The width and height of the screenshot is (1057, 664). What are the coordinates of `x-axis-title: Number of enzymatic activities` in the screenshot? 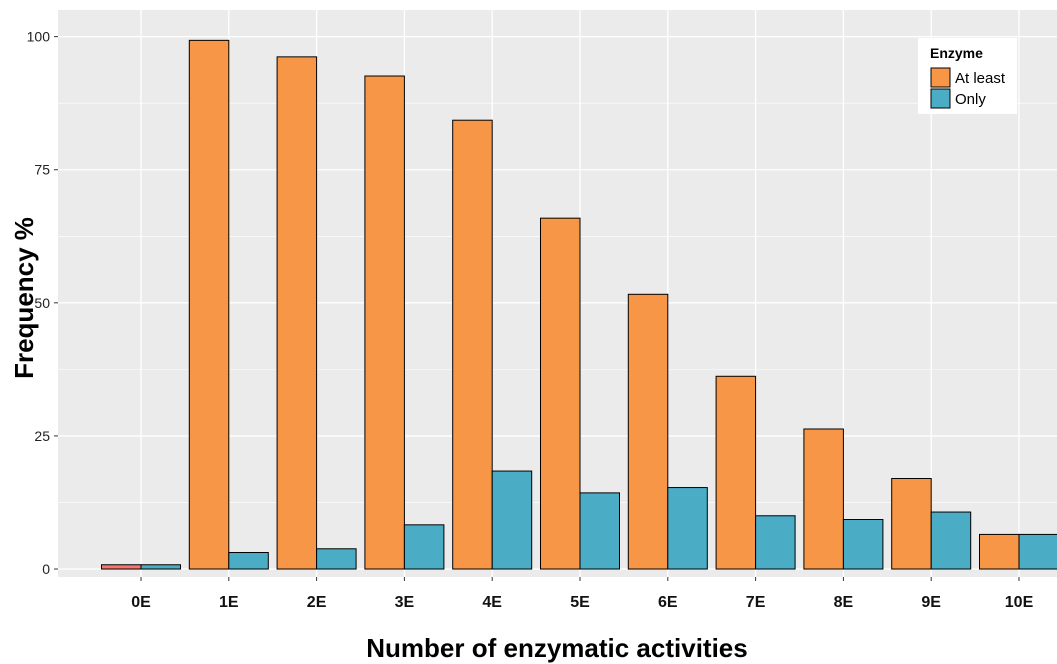 It's located at (556, 648).